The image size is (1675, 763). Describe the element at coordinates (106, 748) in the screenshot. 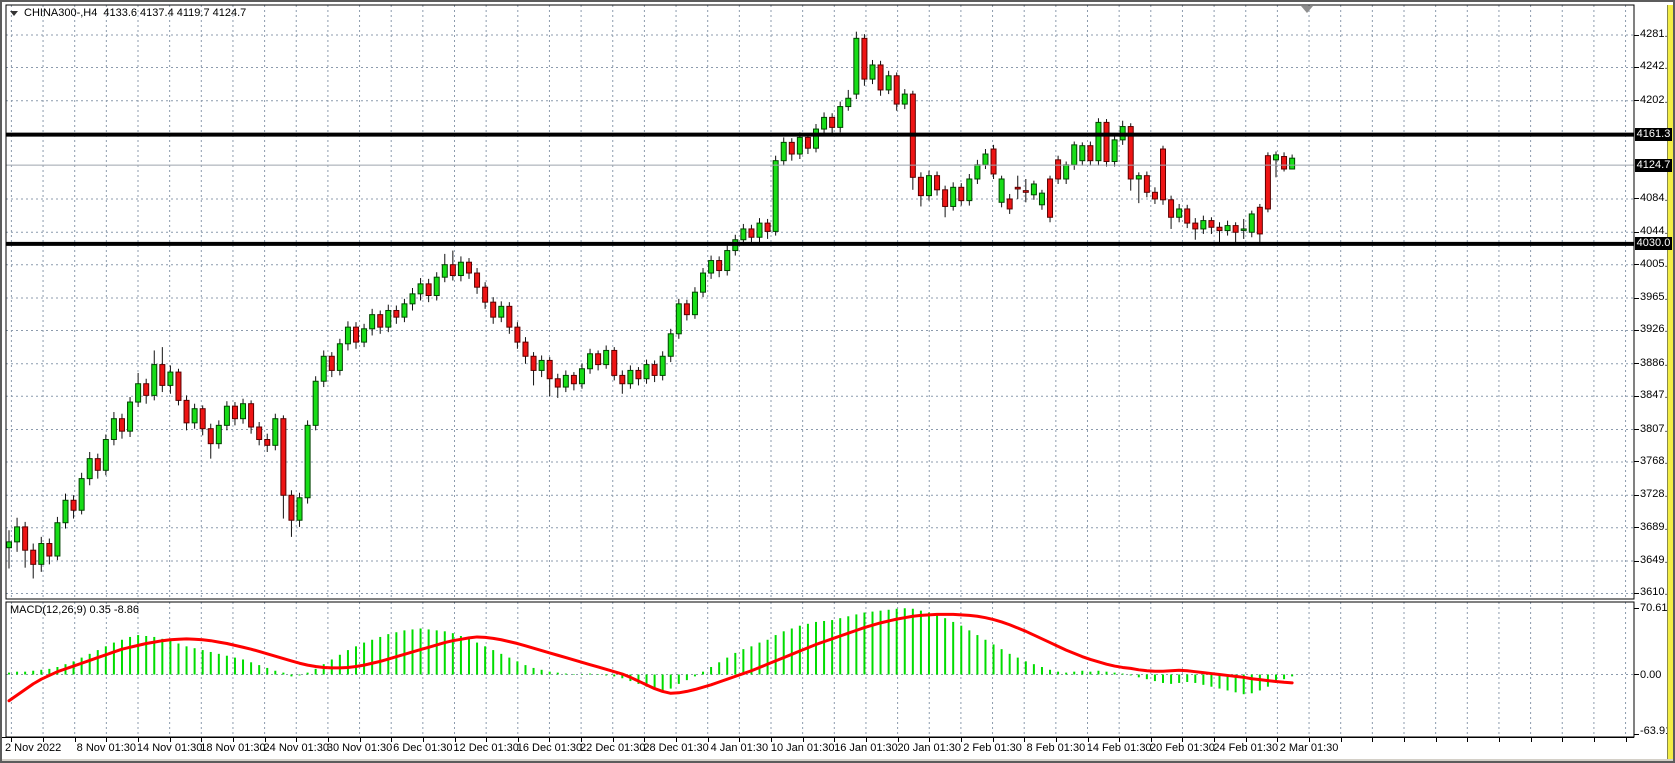

I see `time-axis-label: 8 Nov 01:30` at that location.